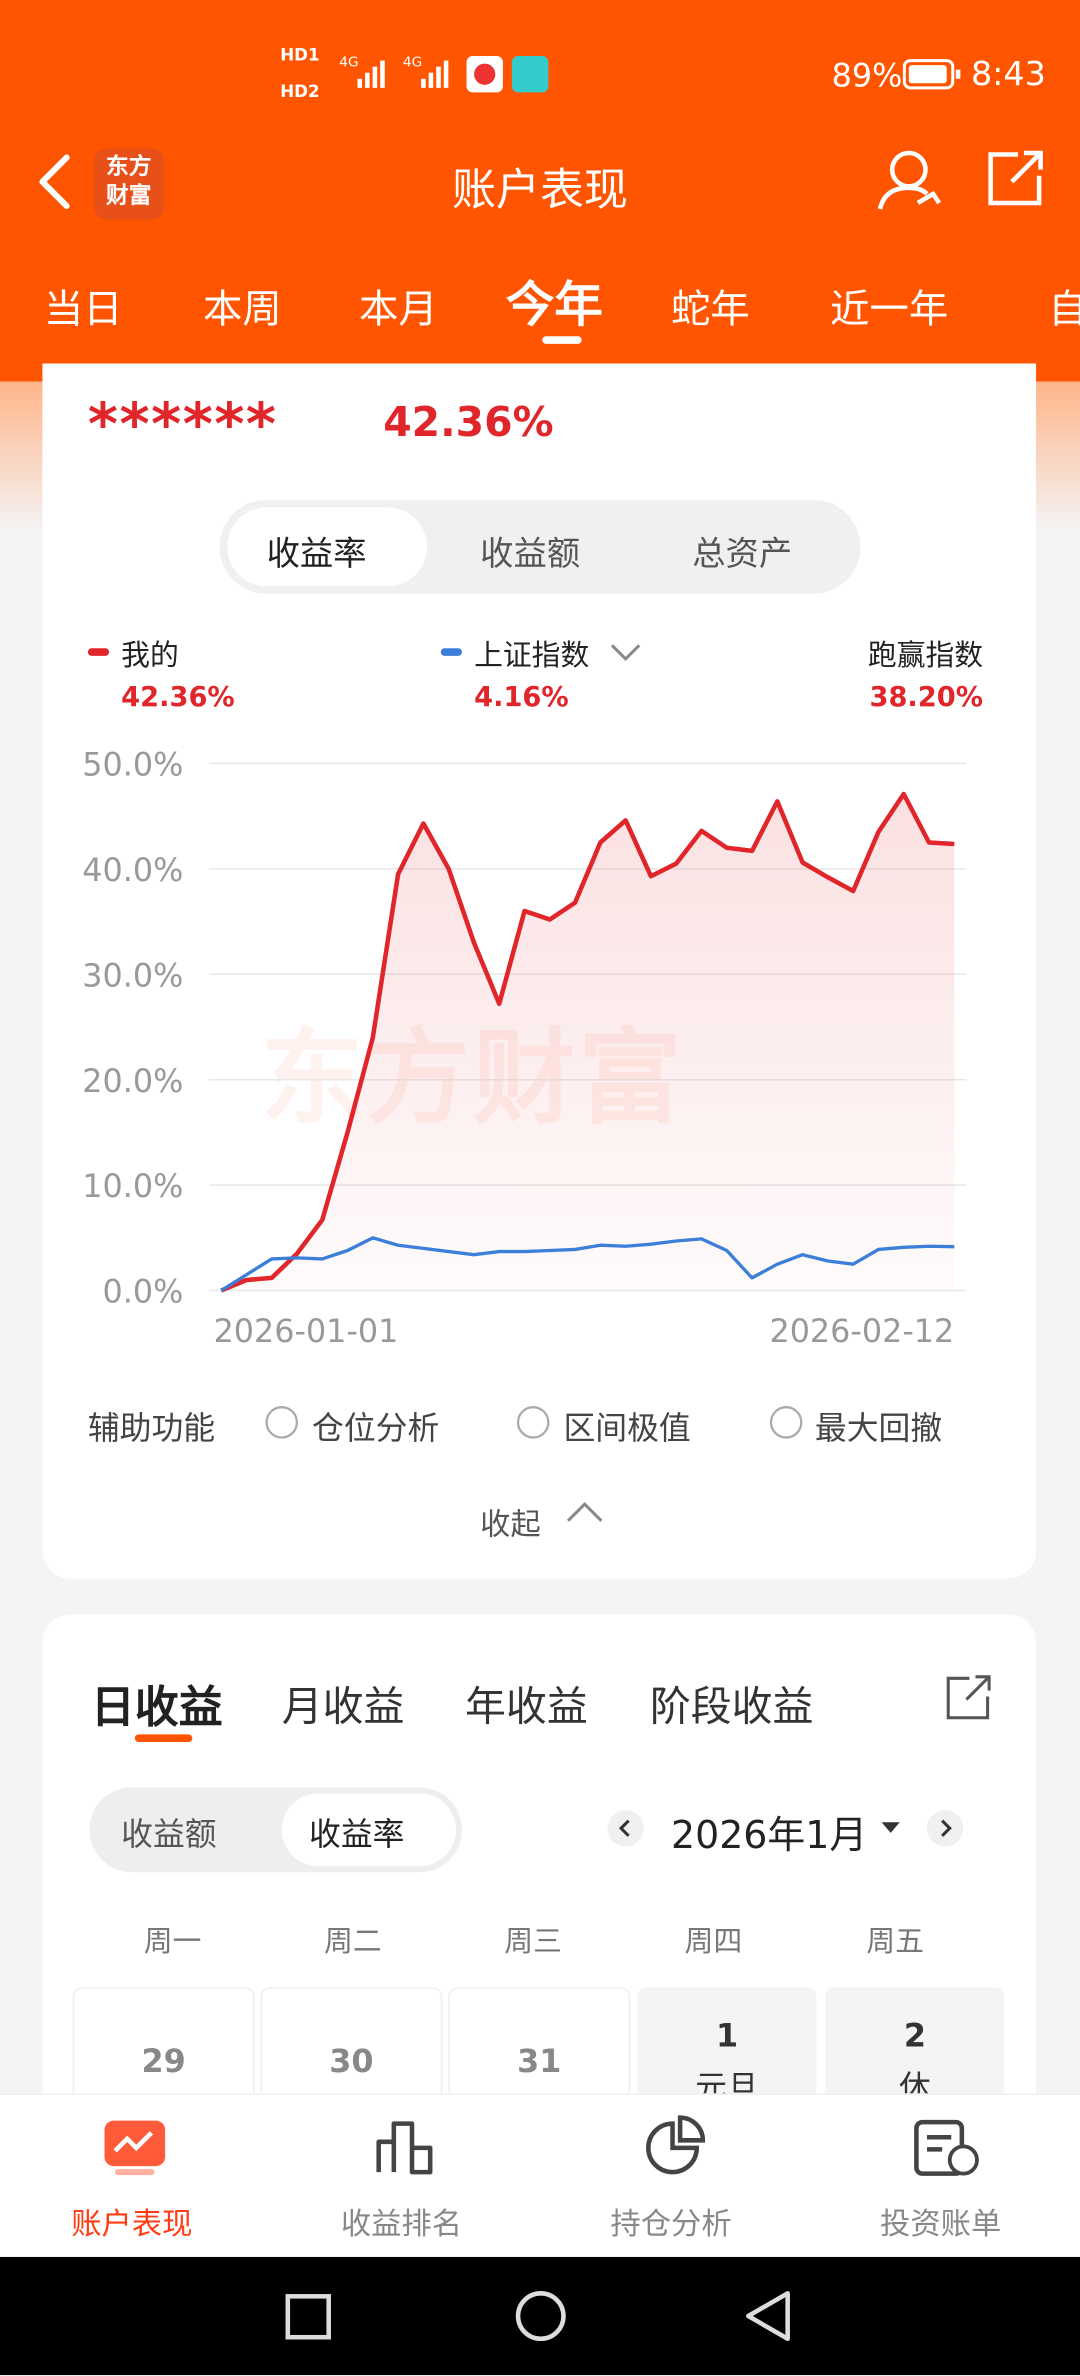  I want to click on prev-month, so click(625, 1828).